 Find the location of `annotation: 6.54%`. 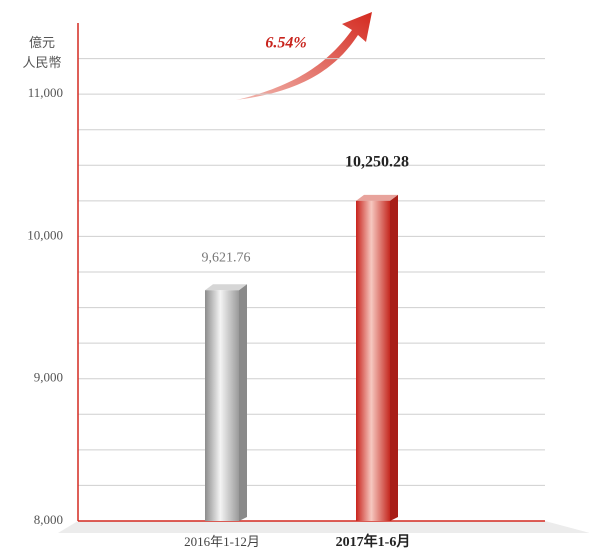

annotation: 6.54% is located at coordinates (285, 43).